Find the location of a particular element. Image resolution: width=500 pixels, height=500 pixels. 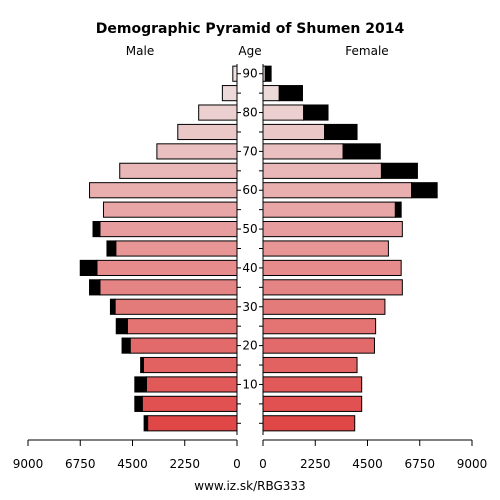

female-x-tick-label: 4500 is located at coordinates (367, 464).